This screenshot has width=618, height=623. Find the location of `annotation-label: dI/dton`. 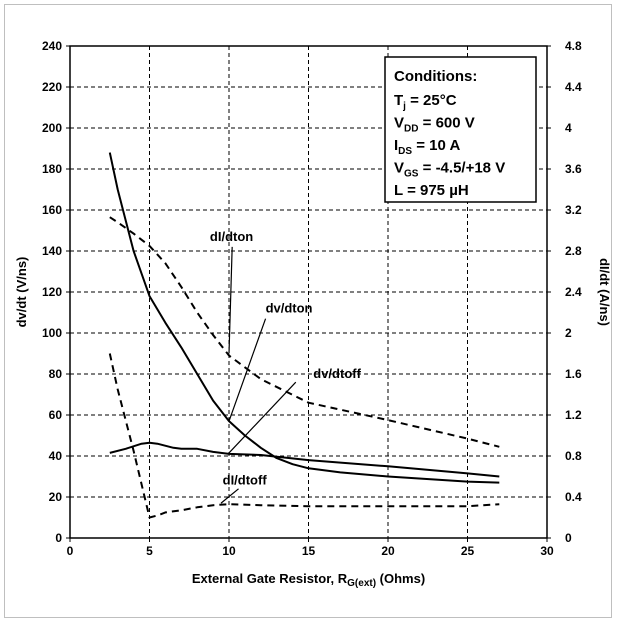

annotation-label: dI/dton is located at coordinates (231, 236).